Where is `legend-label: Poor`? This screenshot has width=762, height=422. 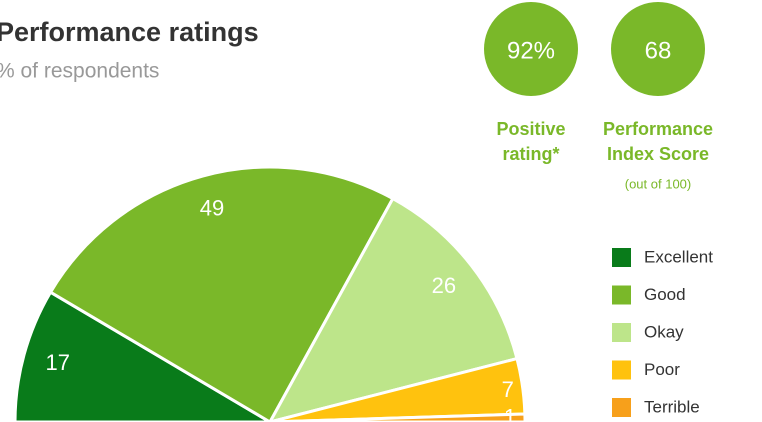 legend-label: Poor is located at coordinates (662, 369).